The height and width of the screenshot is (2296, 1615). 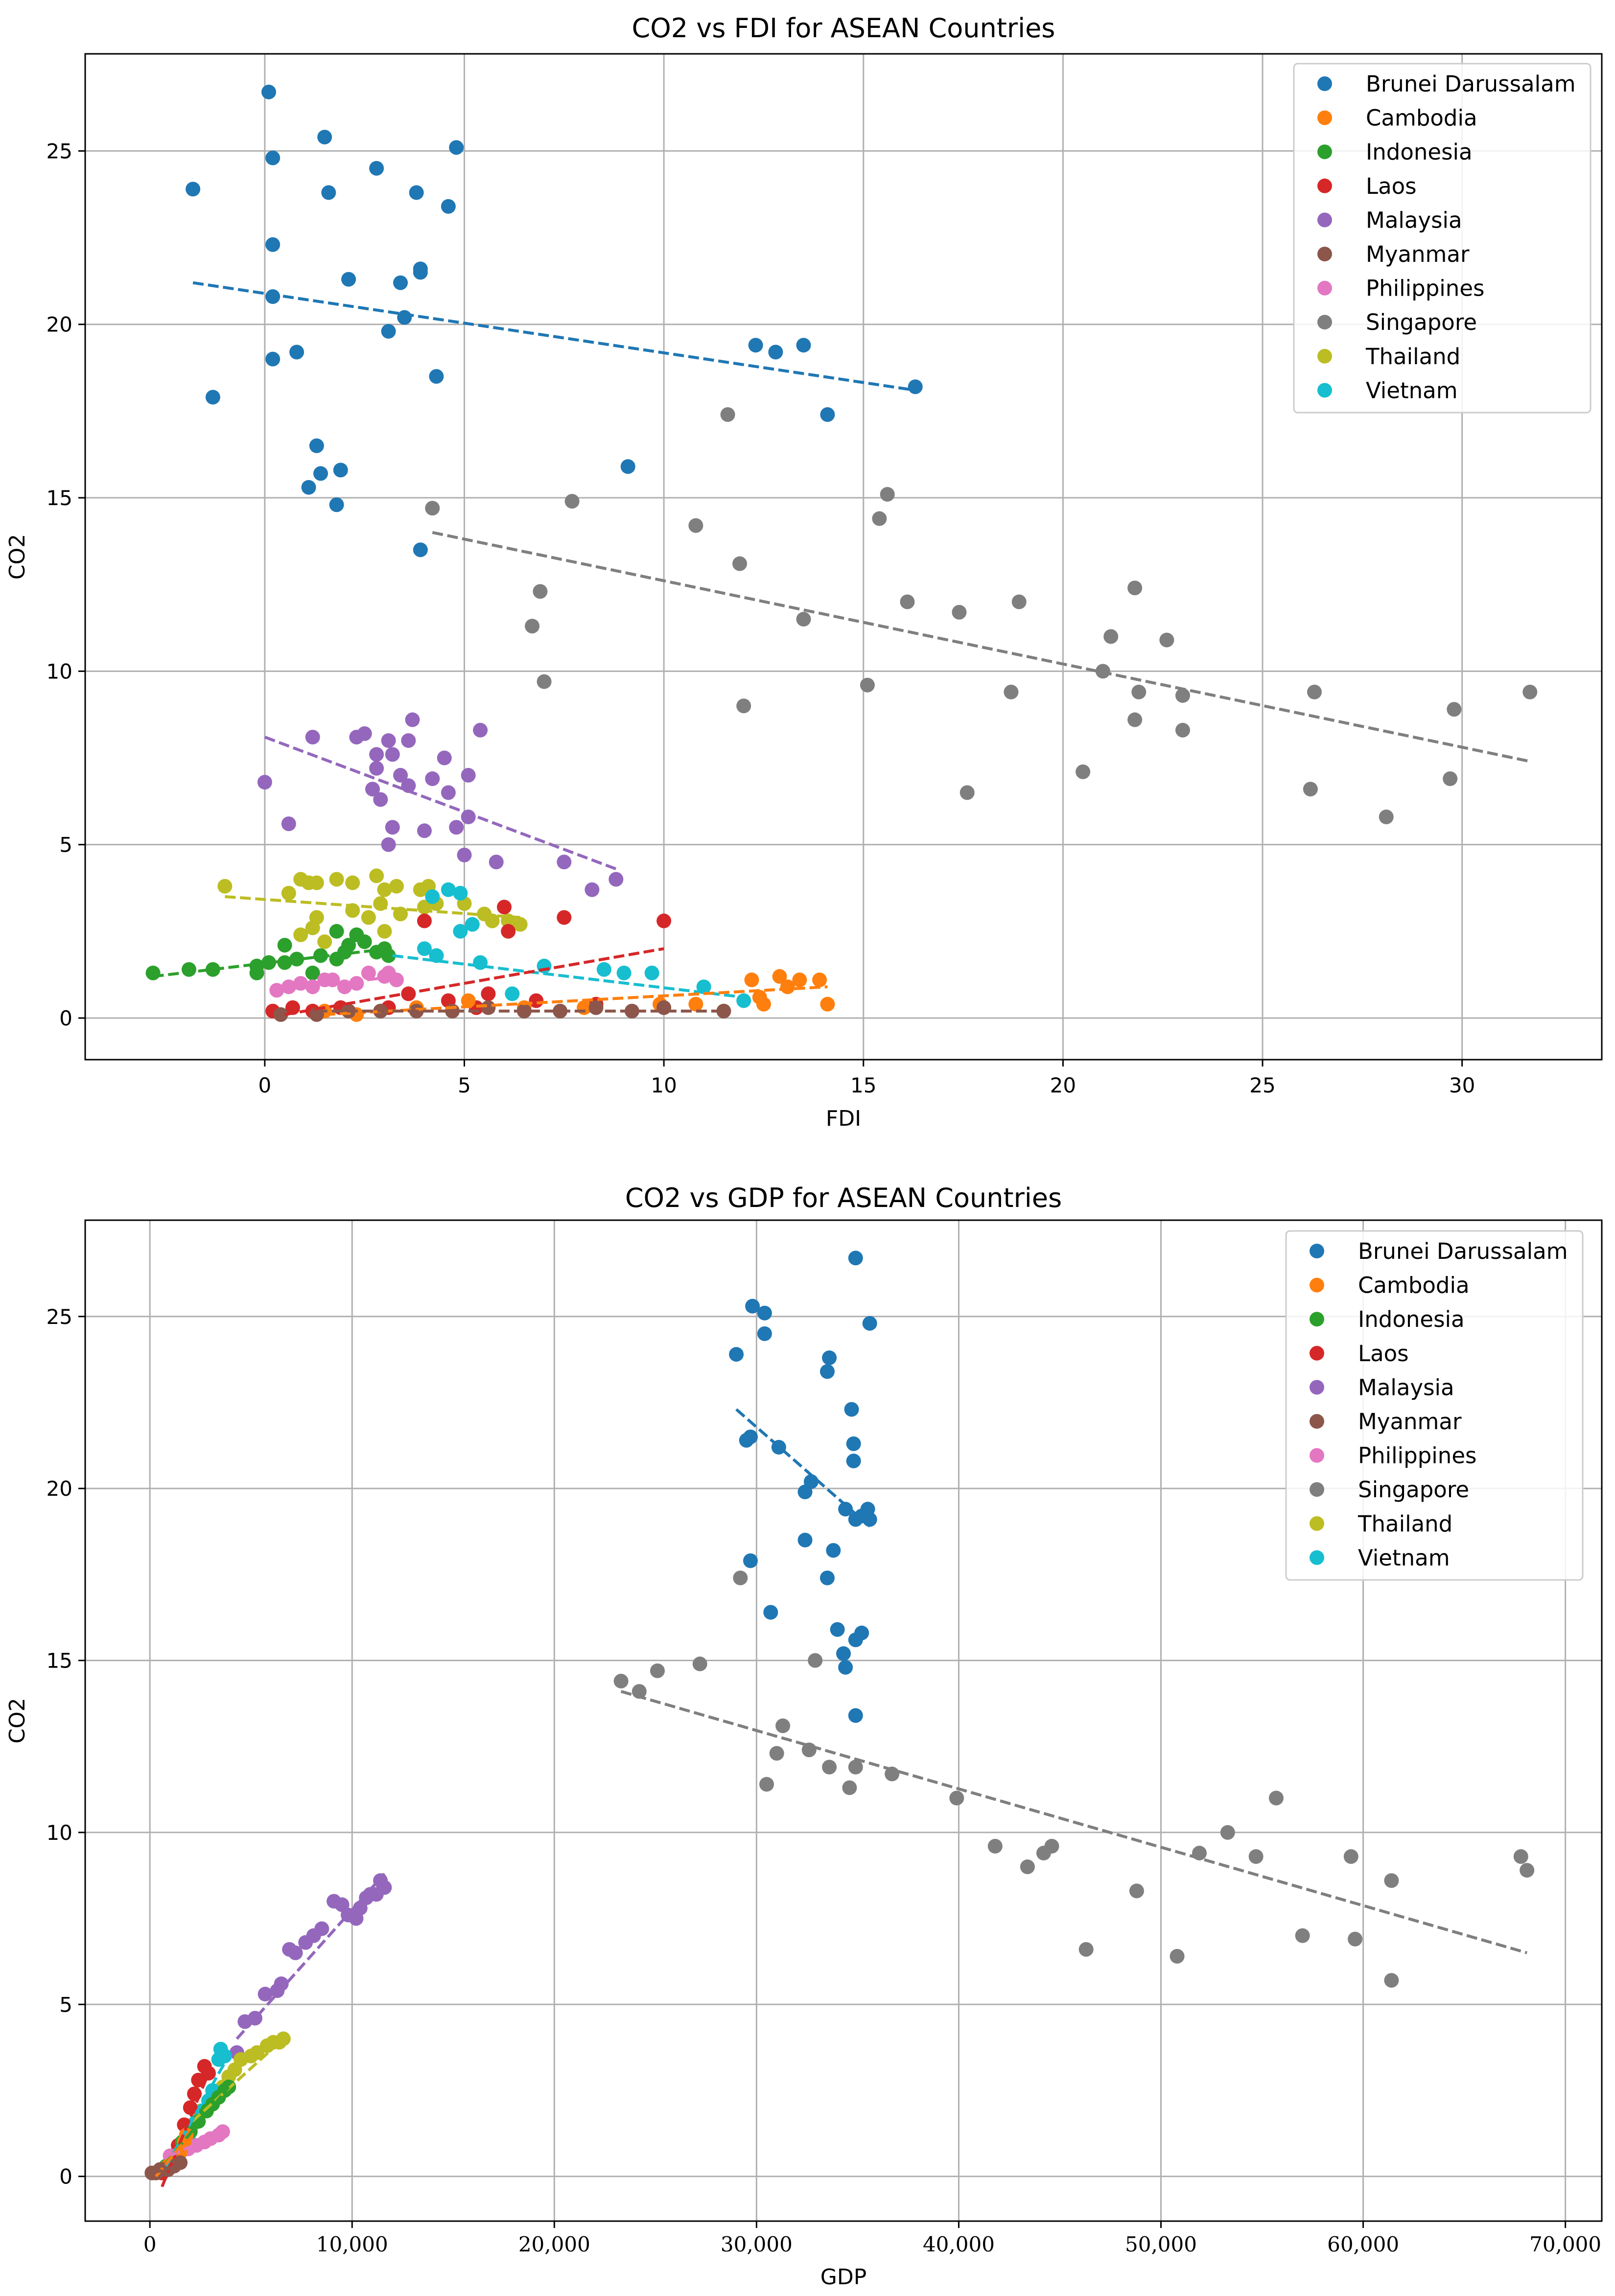 What do you see at coordinates (1421, 118) in the screenshot?
I see `legend-label: Cambodia` at bounding box center [1421, 118].